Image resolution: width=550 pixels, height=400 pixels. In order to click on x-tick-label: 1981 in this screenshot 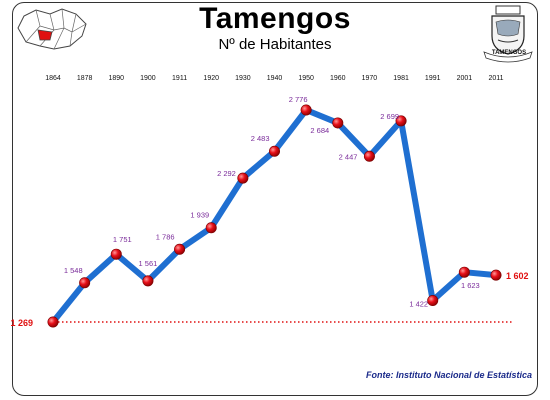, I will do `click(401, 78)`.